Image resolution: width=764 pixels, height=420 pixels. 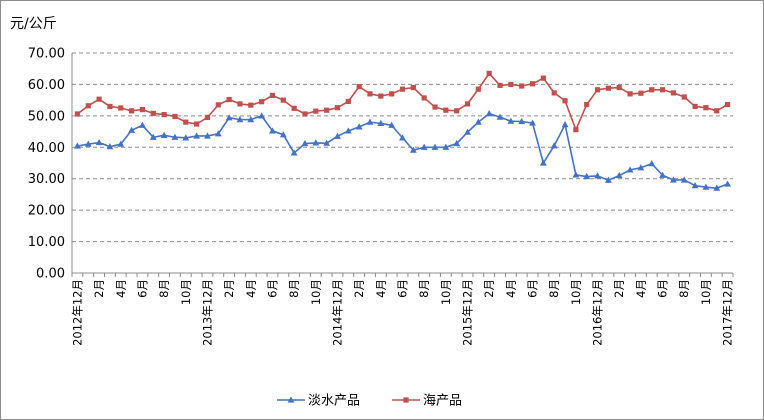 What do you see at coordinates (318, 401) in the screenshot?
I see `legend-item: 淡水产品` at bounding box center [318, 401].